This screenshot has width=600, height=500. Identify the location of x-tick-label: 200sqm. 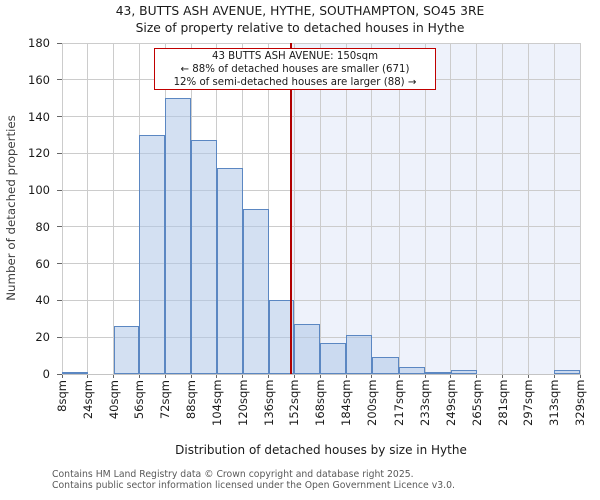
(371, 402).